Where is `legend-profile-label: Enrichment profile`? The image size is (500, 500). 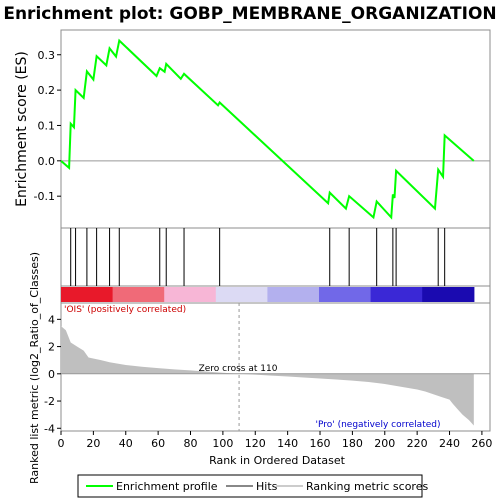 legend-profile-label: Enrichment profile is located at coordinates (167, 486).